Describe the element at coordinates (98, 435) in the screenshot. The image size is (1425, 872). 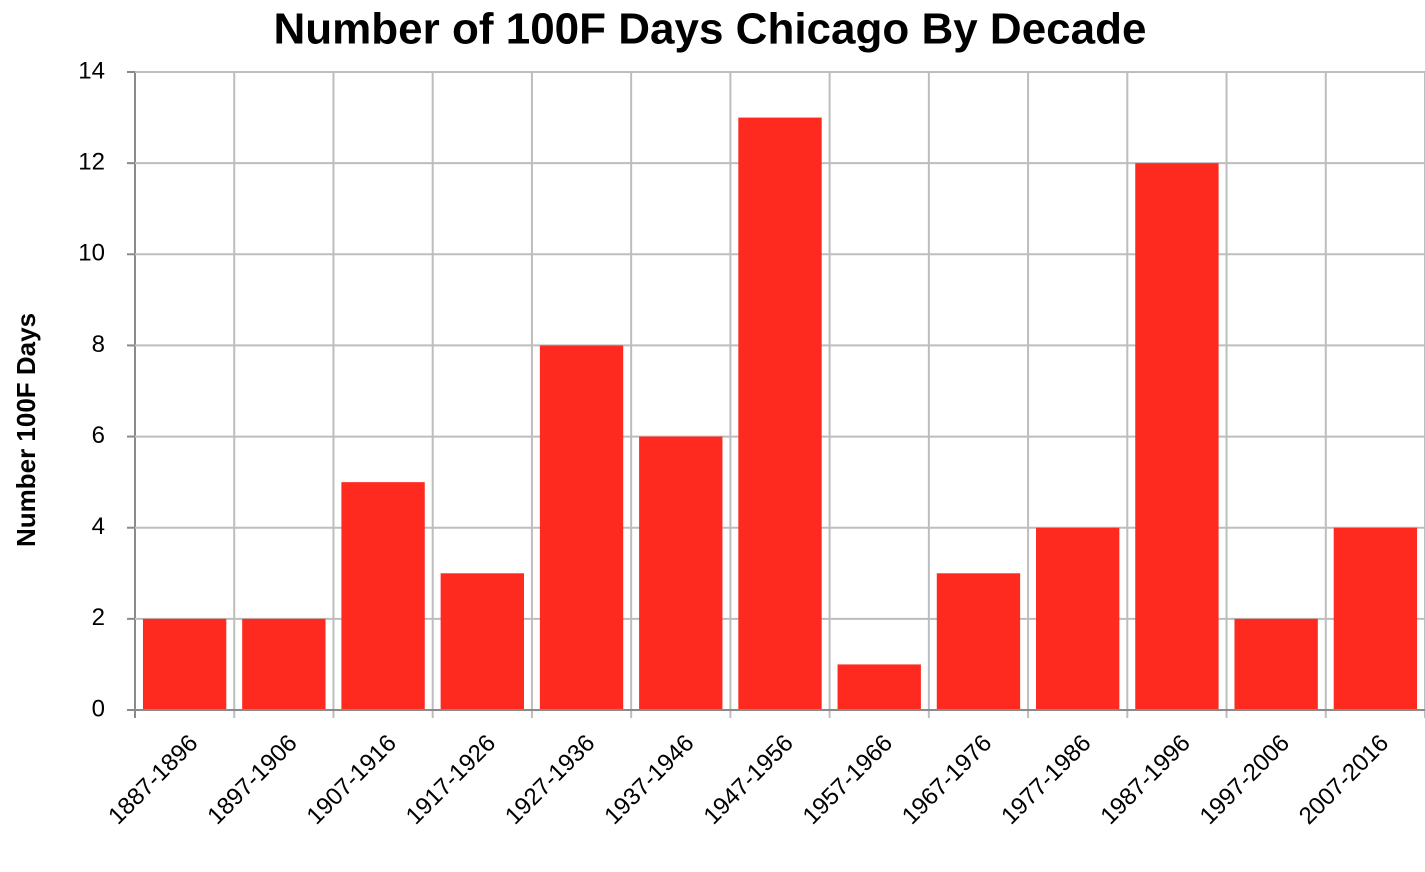
I see `y-tick-label: 6` at that location.